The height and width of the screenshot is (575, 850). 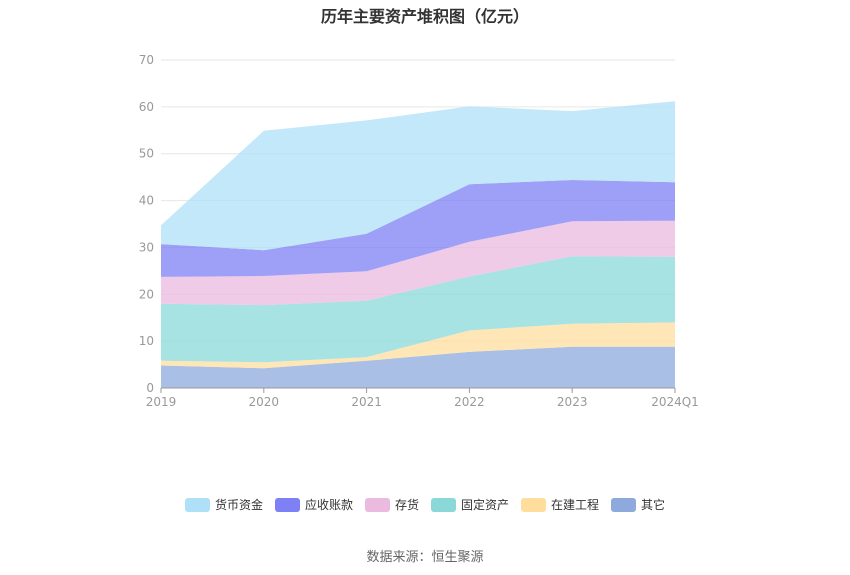 I want to click on area-series-在建工程, so click(x=418, y=345).